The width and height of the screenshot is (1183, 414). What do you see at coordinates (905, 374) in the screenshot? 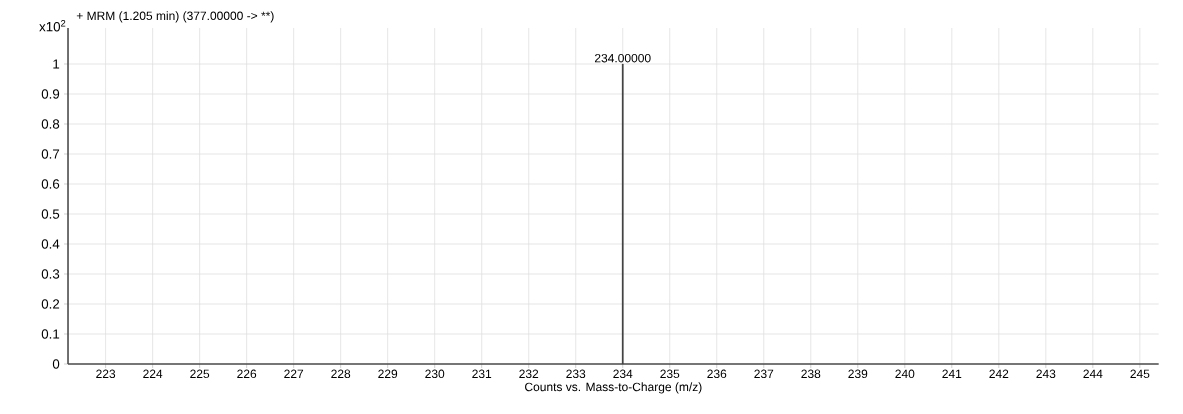
I see `x-tick-label: 240` at bounding box center [905, 374].